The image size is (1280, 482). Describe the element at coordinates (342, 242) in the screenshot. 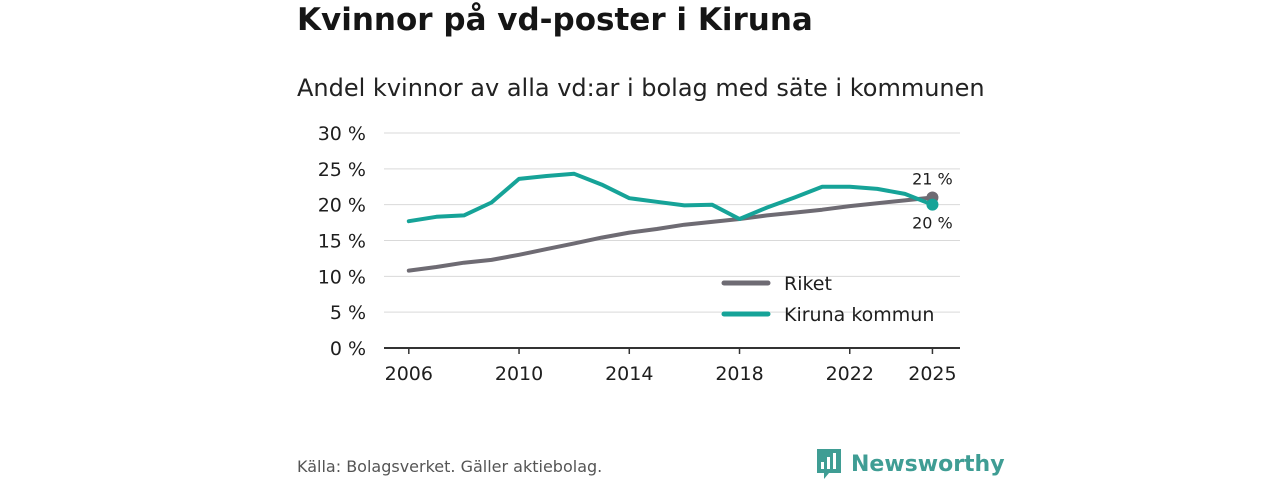

I see `y-tick-label: 15 %` at that location.